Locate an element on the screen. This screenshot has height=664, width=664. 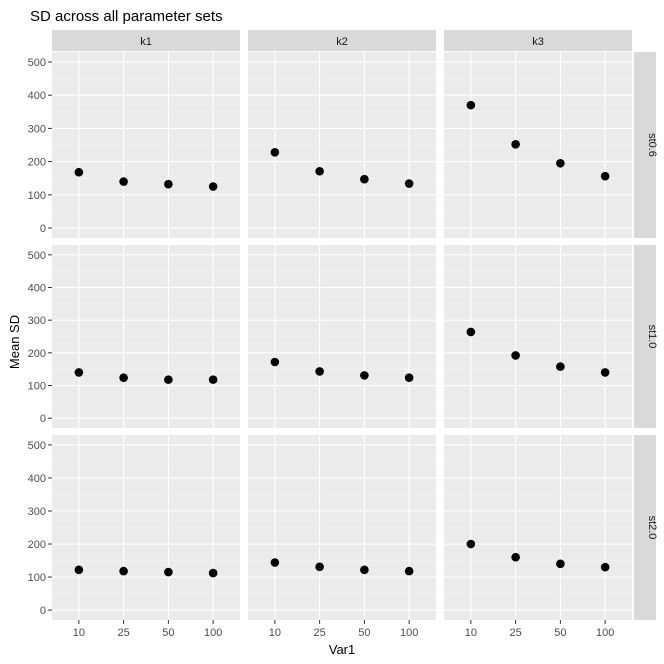
strip-col-label: k3 is located at coordinates (538, 42).